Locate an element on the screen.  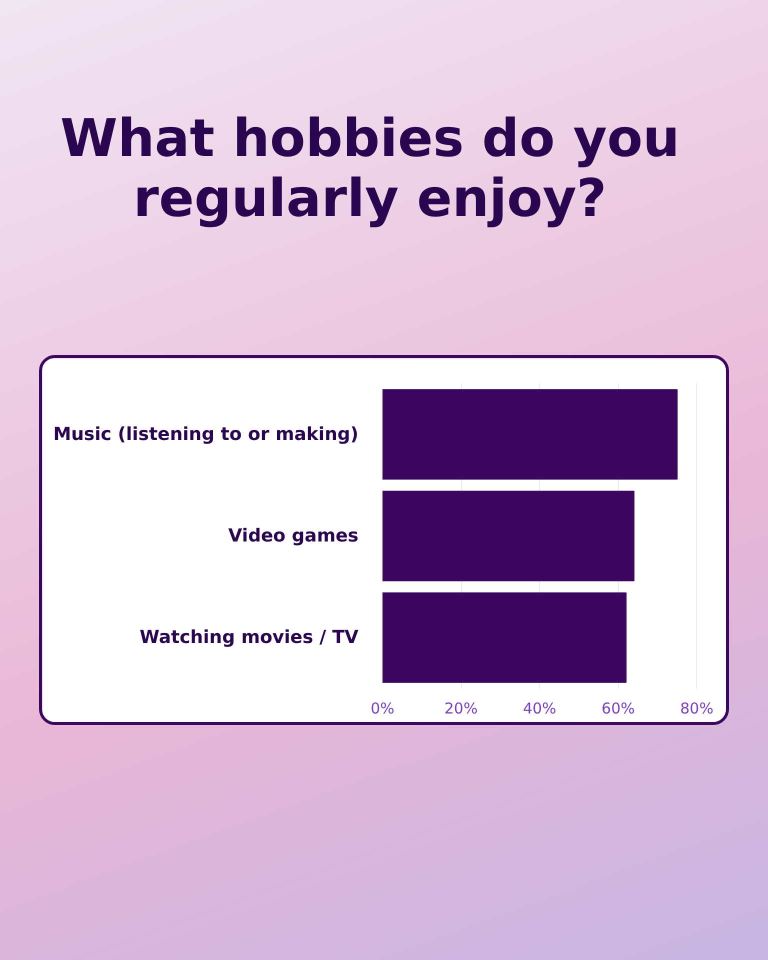
x-tick-label: 80% is located at coordinates (697, 709).